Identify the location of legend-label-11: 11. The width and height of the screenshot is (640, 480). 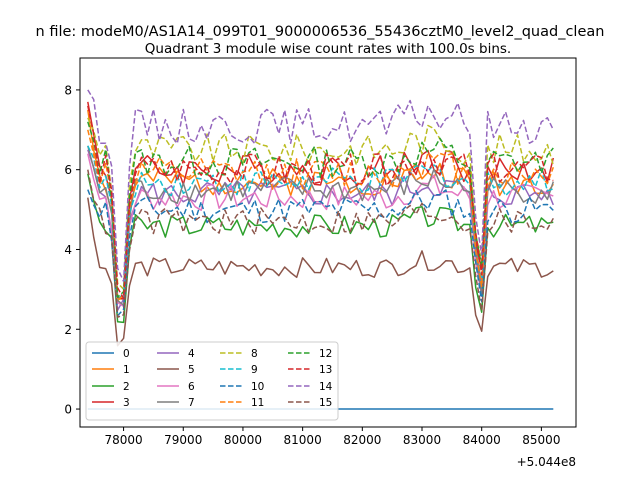
(257, 403).